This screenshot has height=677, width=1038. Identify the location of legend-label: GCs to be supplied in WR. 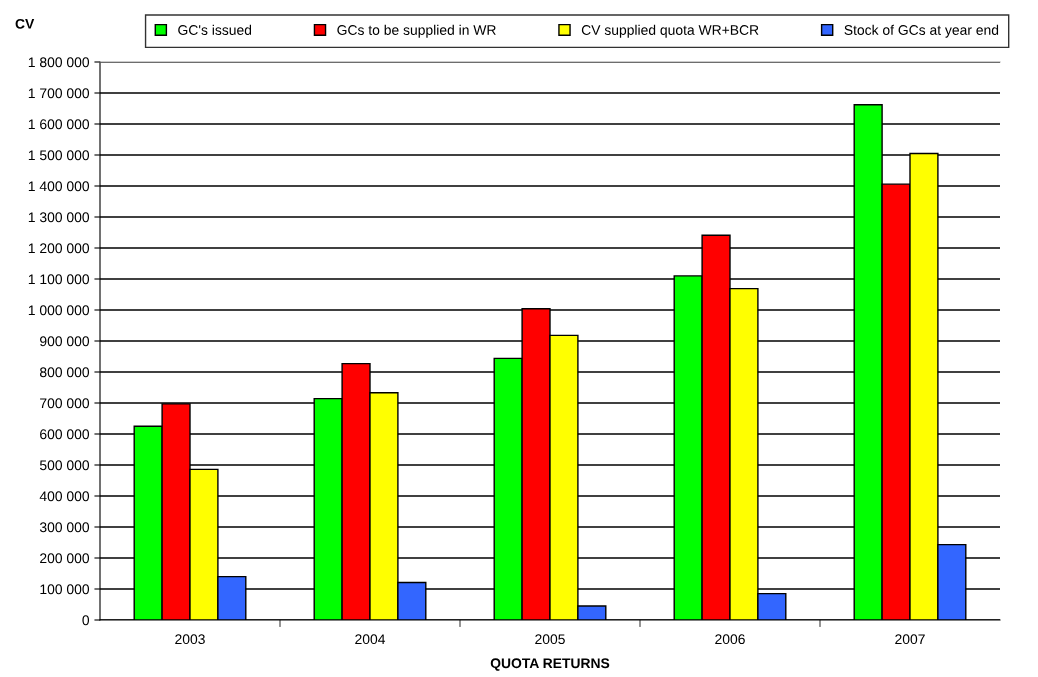
(416, 31).